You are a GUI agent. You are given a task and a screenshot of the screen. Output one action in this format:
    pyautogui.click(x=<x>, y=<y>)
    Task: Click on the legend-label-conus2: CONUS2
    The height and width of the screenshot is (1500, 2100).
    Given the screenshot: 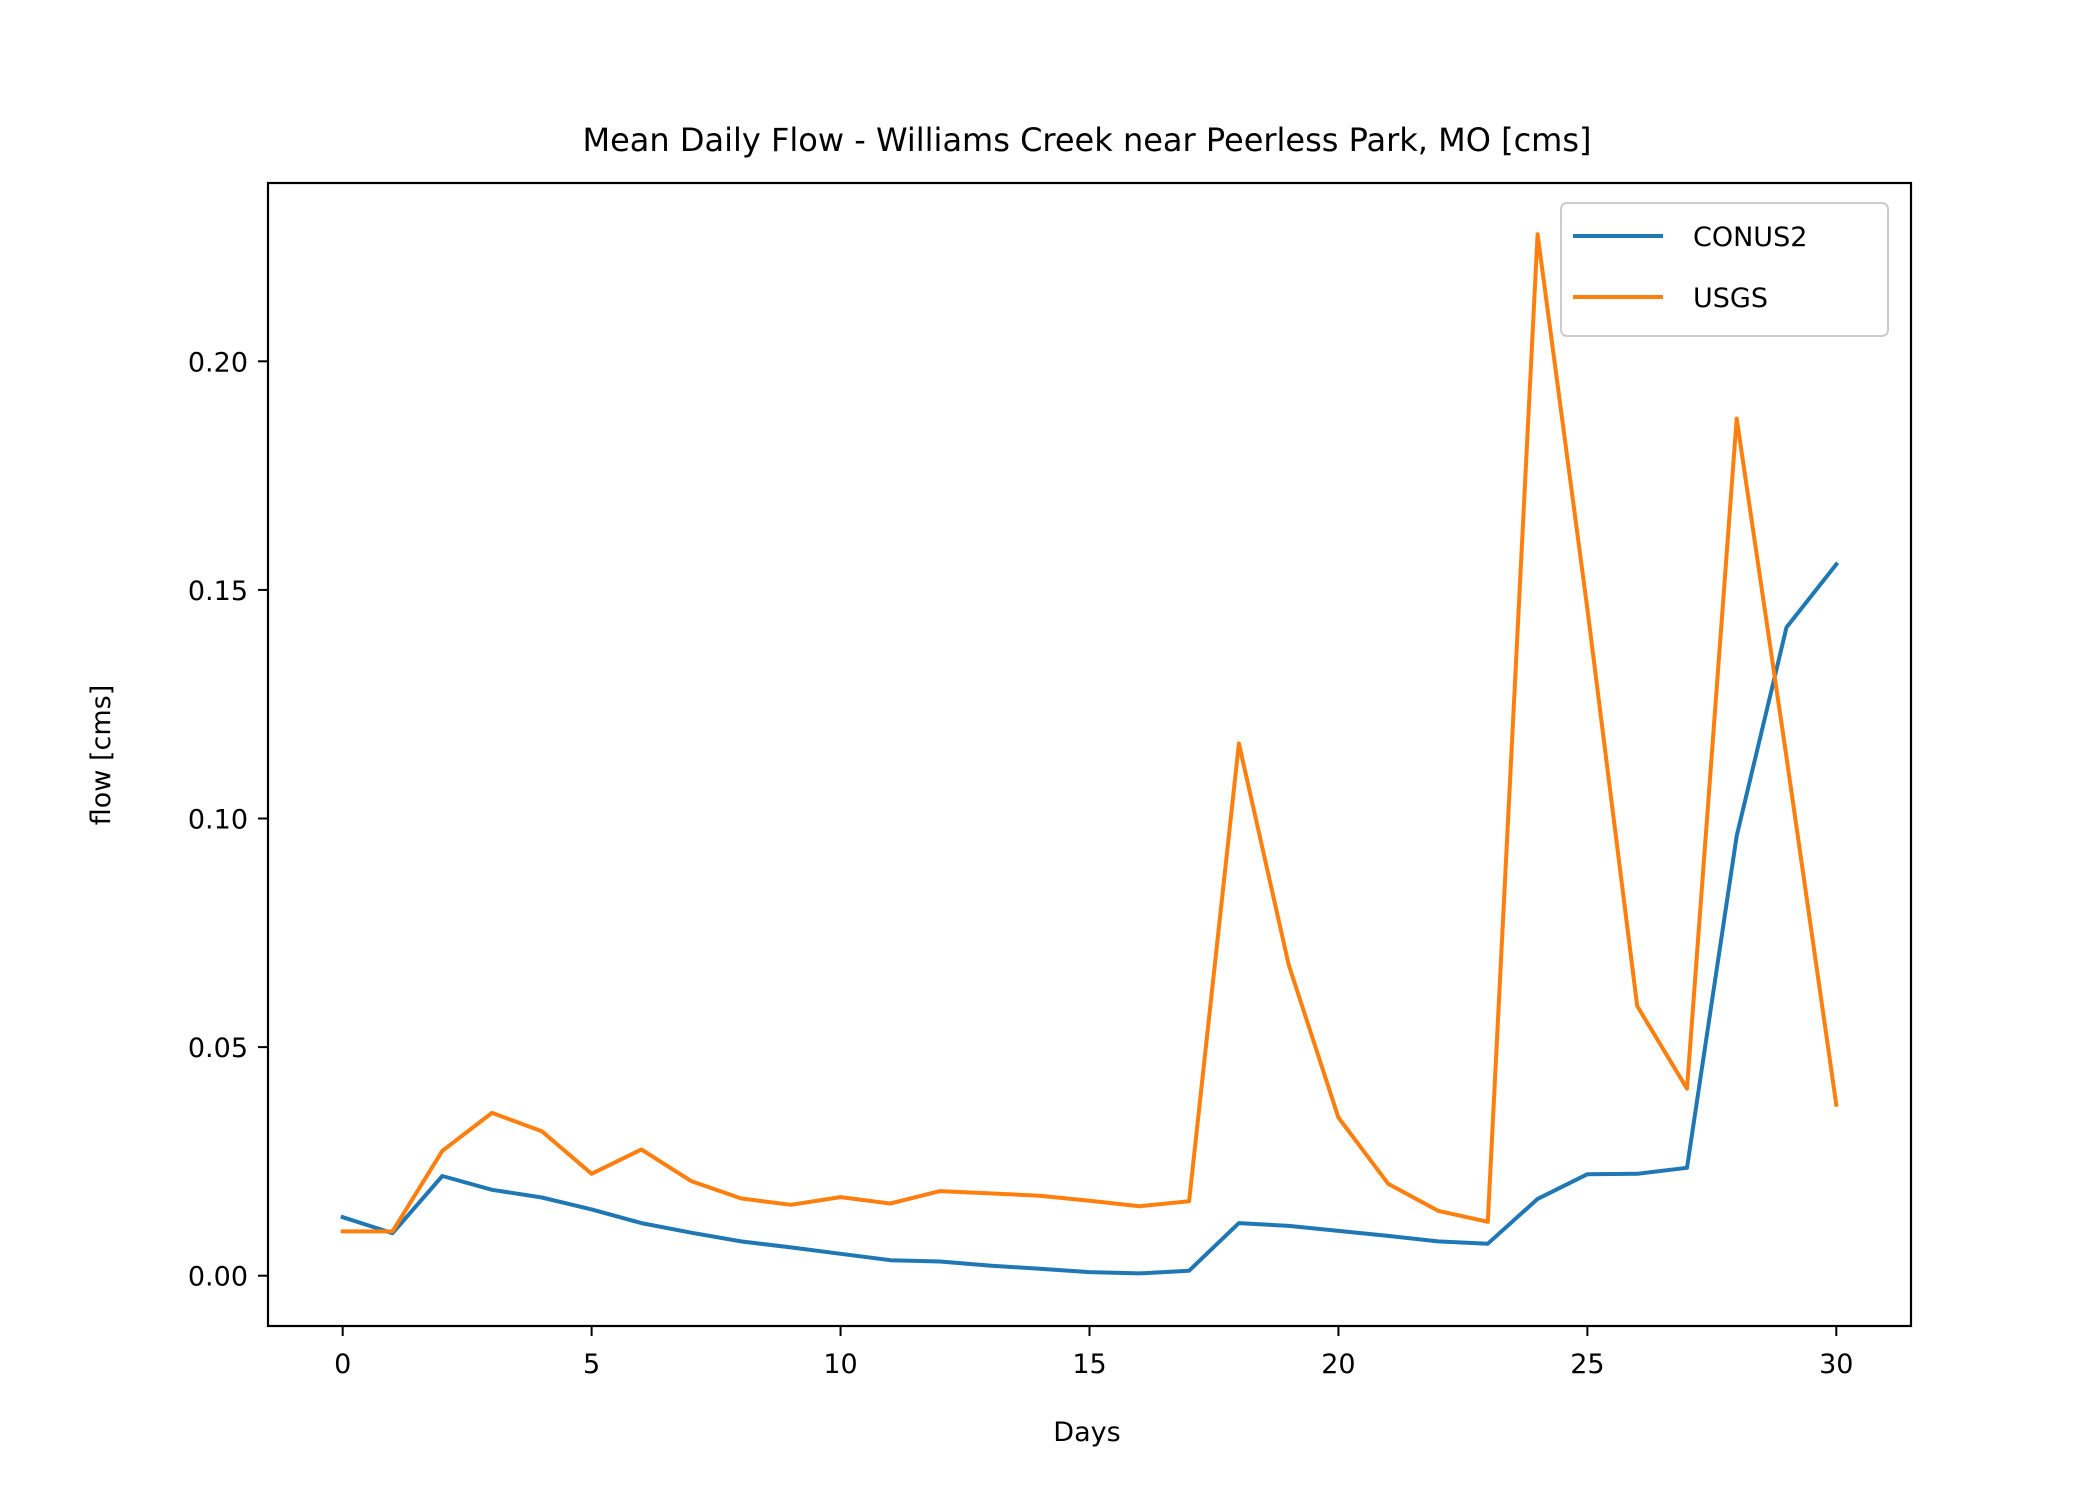 What is the action you would take?
    pyautogui.click(x=1750, y=237)
    